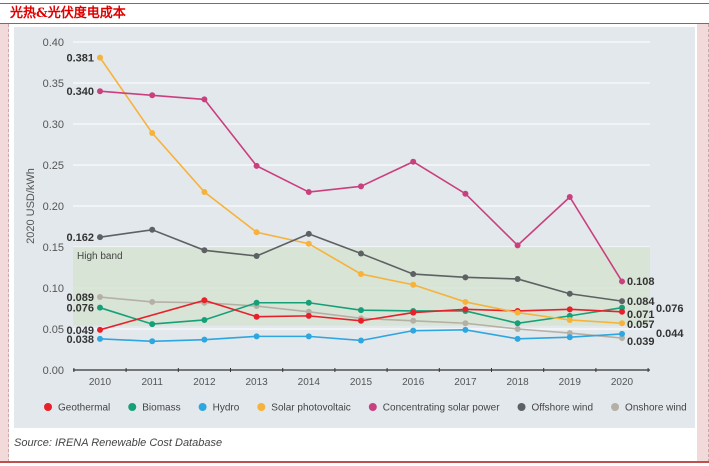 Image resolution: width=709 pixels, height=466 pixels. Describe the element at coordinates (152, 382) in the screenshot. I see `x-tick-label: 2011` at that location.